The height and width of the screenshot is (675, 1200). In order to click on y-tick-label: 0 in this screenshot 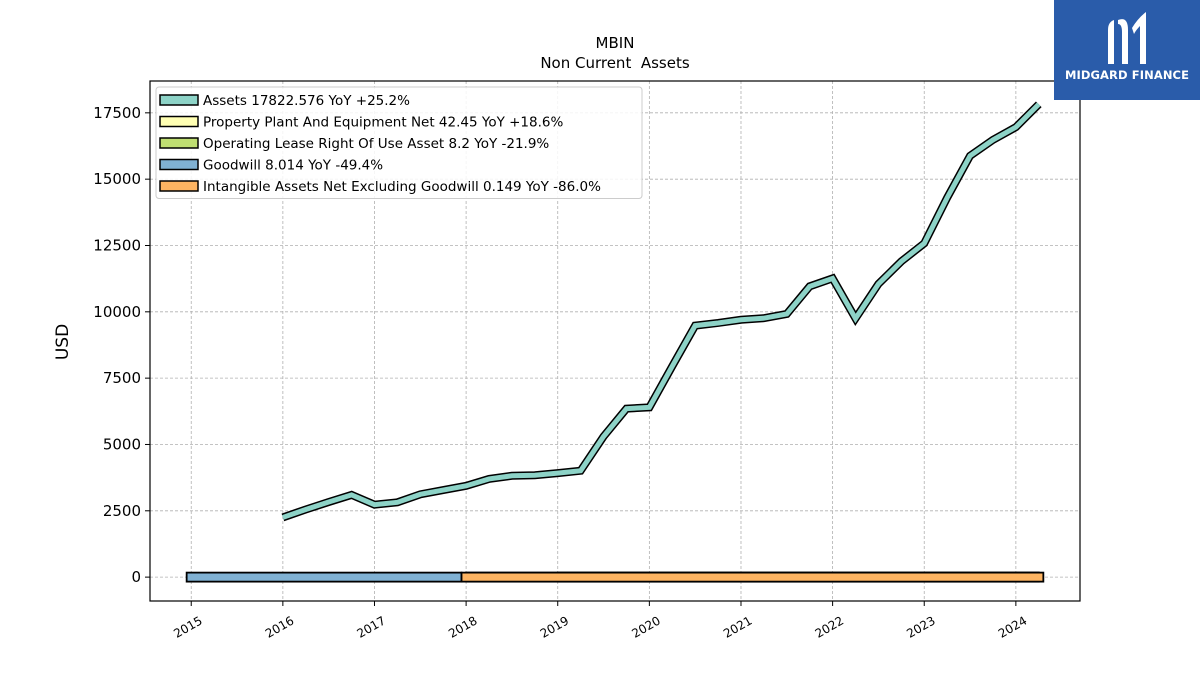, I will do `click(136, 577)`.